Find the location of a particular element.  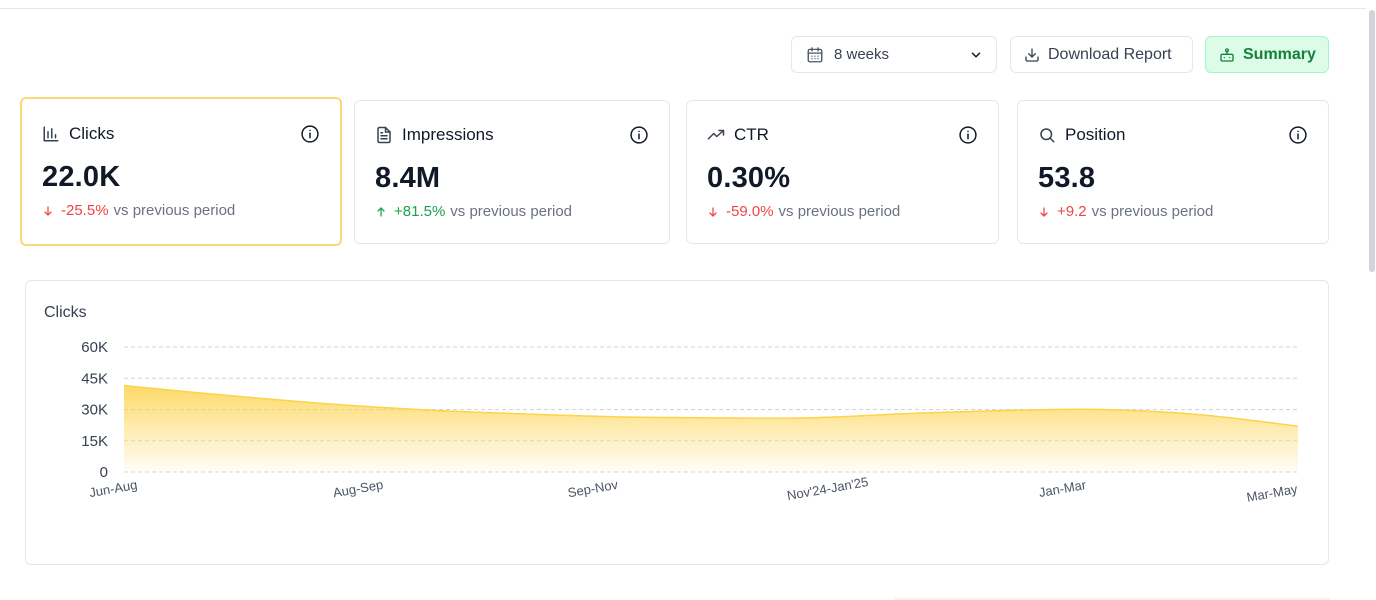

summary-button: Summary is located at coordinates (1267, 54).